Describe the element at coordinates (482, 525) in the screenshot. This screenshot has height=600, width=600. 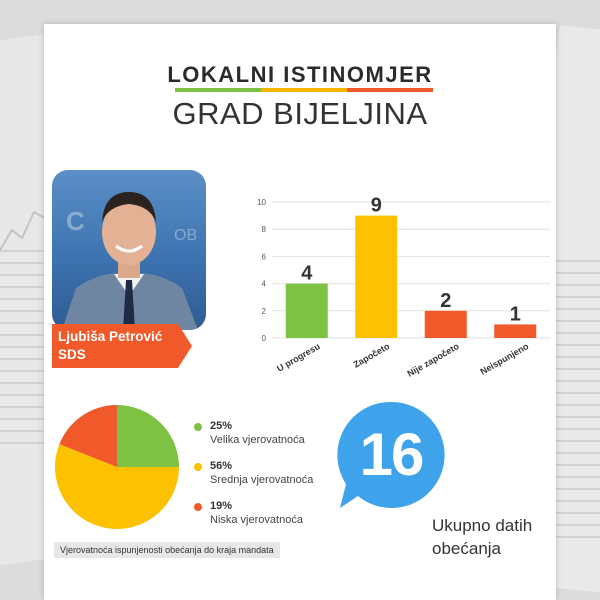
I see `total-label-line1: Ukupno datih` at that location.